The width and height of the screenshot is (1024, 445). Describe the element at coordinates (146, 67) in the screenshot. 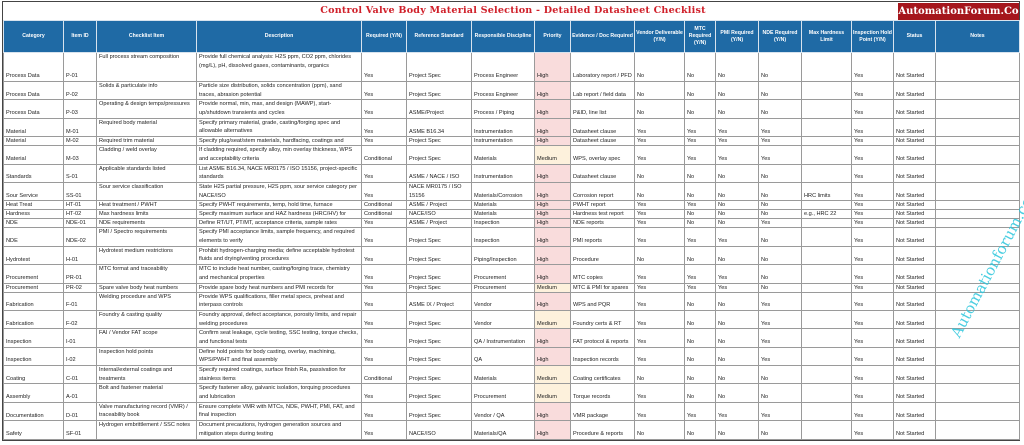

I see `cell-checklist-item: Full process stream composition` at that location.